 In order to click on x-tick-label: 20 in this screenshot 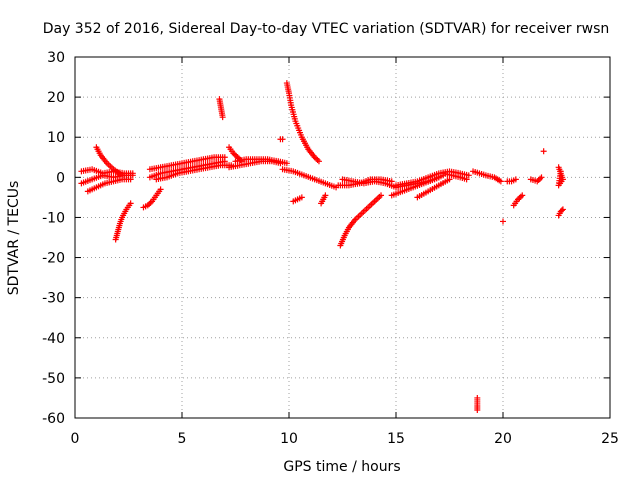, I will do `click(503, 439)`.